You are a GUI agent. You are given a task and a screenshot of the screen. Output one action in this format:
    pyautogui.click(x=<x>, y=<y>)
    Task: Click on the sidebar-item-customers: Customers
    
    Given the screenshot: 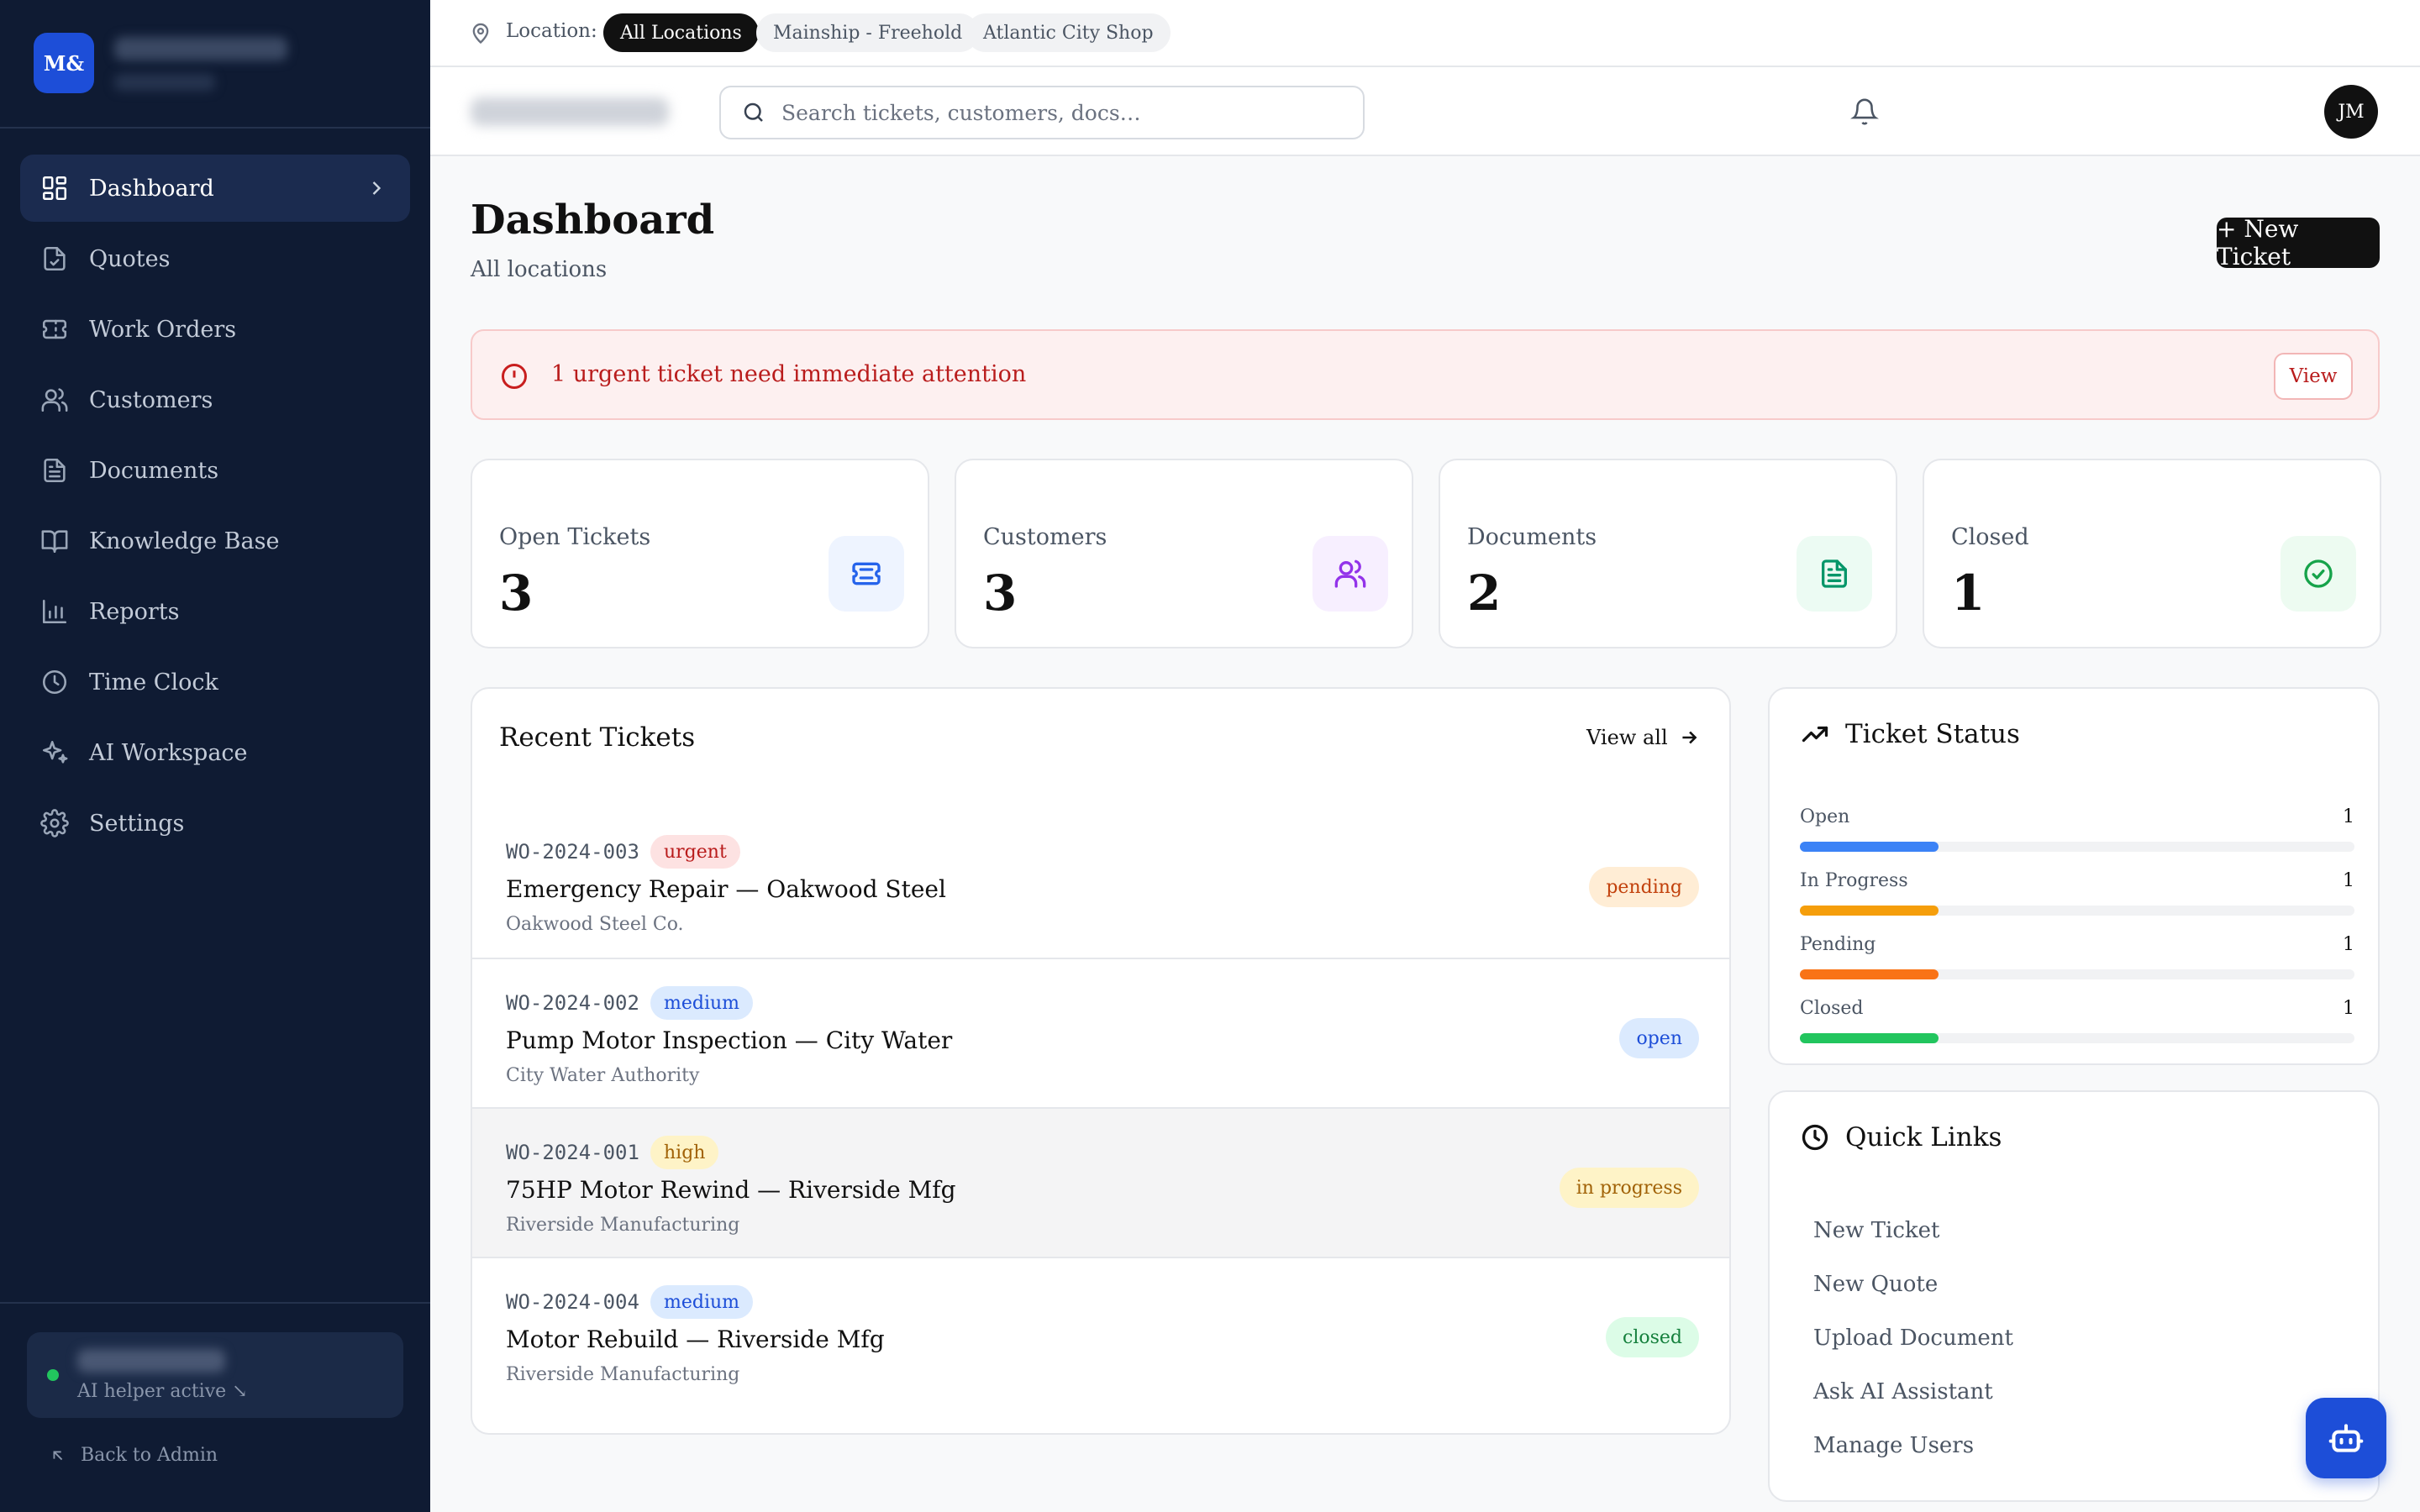 What is the action you would take?
    pyautogui.click(x=215, y=399)
    